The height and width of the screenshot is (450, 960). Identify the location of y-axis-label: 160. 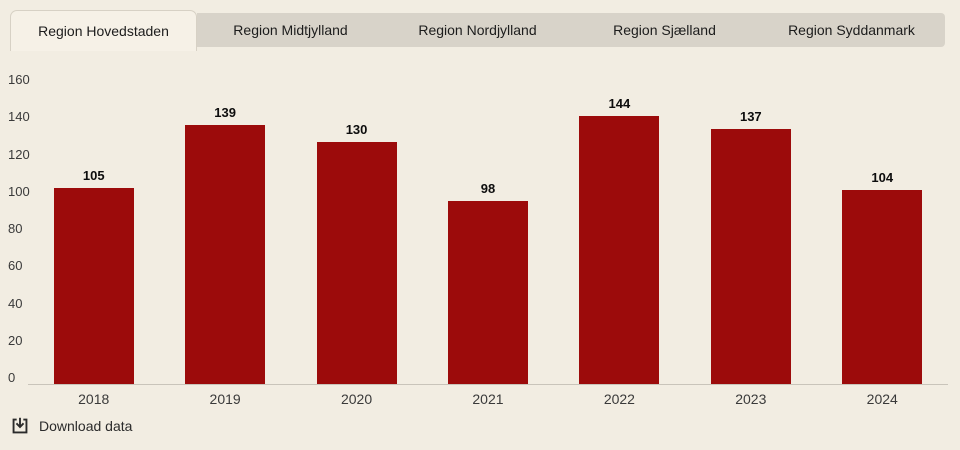
(19, 79).